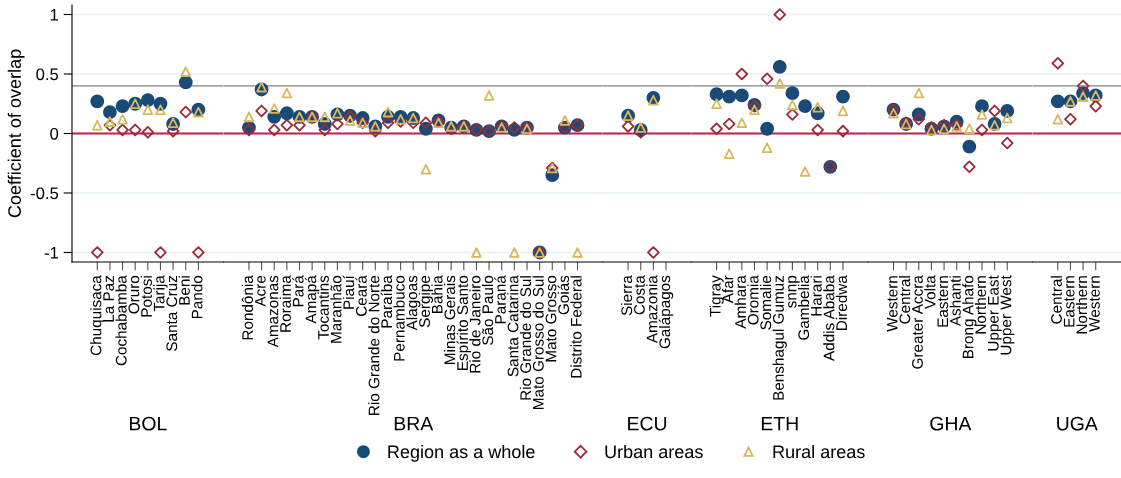 This screenshot has height=478, width=1121. I want to click on y-tick-label: 0.5, so click(47, 74).